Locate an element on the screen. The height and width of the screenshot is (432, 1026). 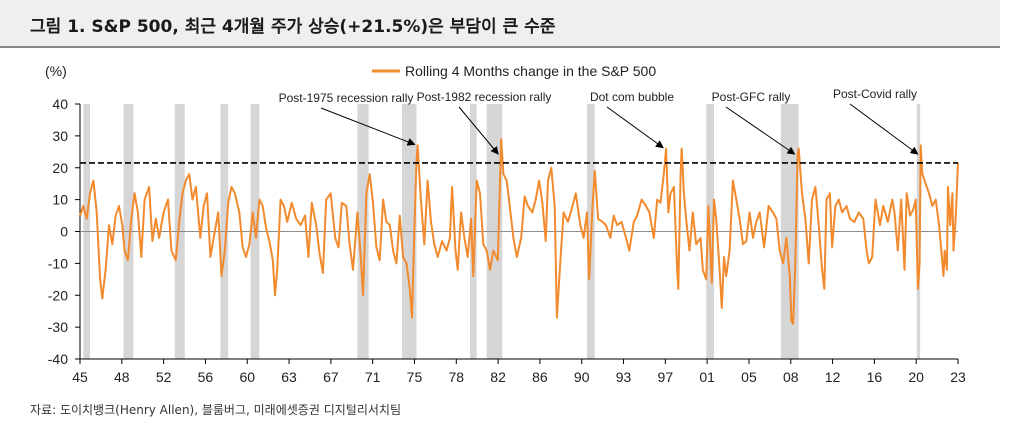
x-tick-label: 12 is located at coordinates (833, 377).